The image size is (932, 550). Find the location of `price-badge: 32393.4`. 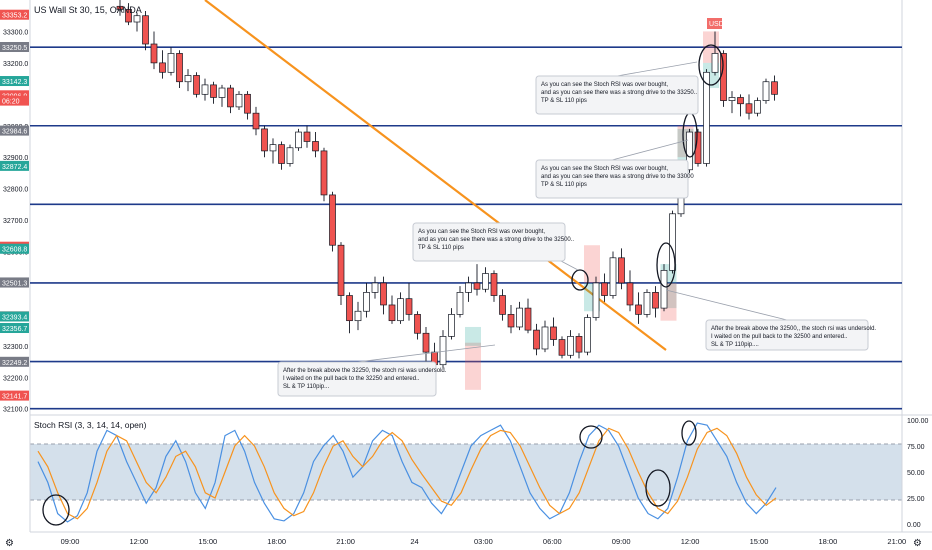

price-badge: 32393.4 is located at coordinates (14, 316).